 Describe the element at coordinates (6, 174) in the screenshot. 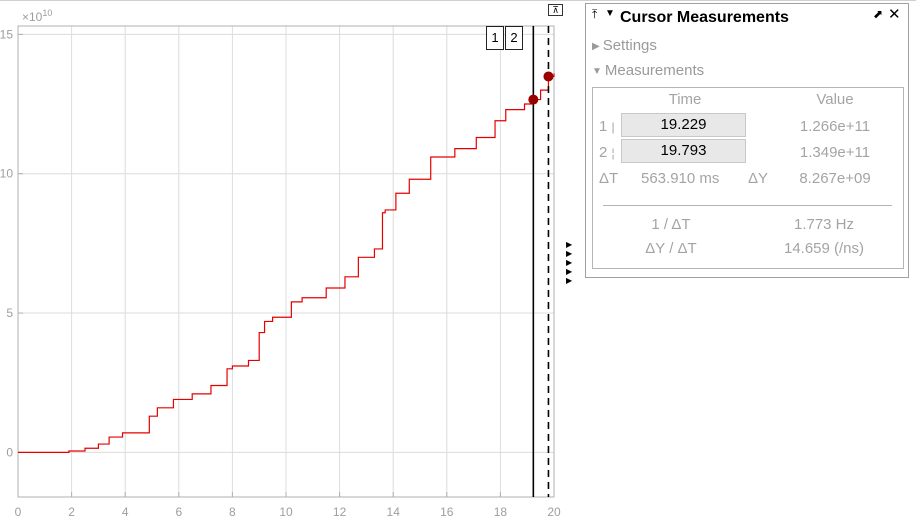

I see `y-tick-label: 10` at that location.